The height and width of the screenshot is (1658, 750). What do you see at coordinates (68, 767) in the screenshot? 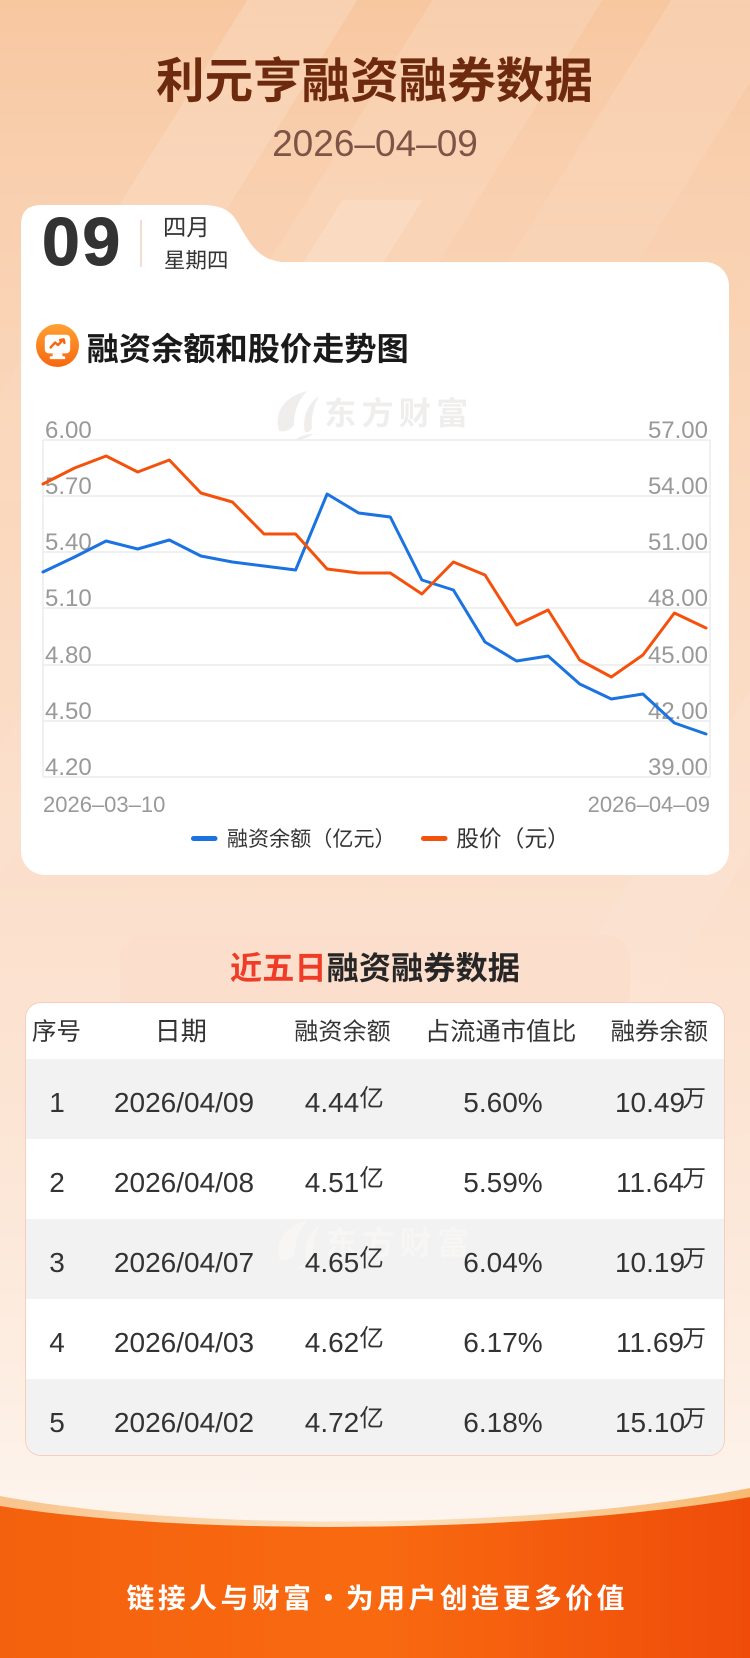
I see `svg-text: 4.20` at bounding box center [68, 767].